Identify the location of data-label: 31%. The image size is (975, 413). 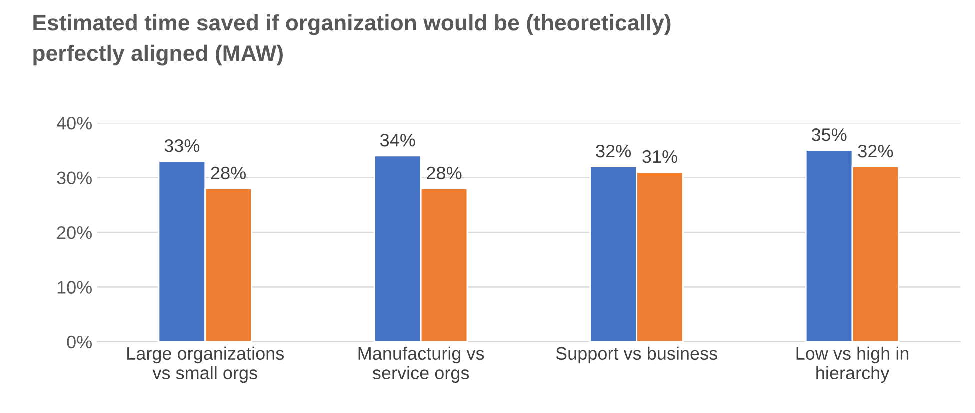
(660, 157).